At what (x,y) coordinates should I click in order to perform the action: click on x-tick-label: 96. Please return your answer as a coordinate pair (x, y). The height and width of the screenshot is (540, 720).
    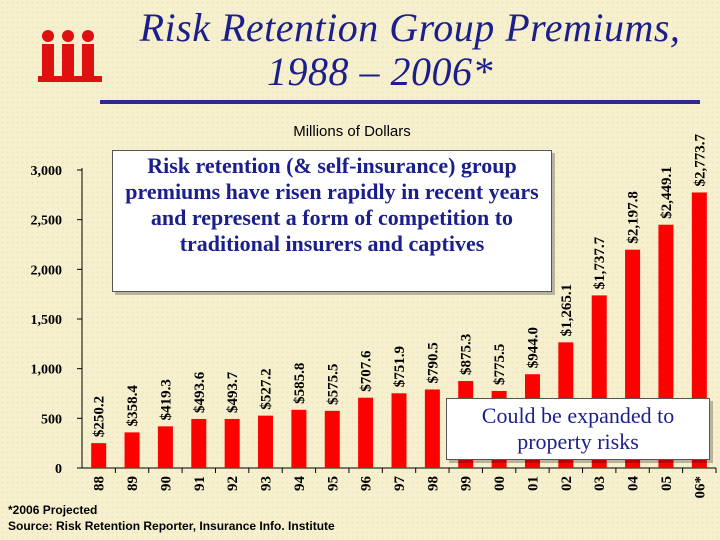
    Looking at the image, I should click on (367, 484).